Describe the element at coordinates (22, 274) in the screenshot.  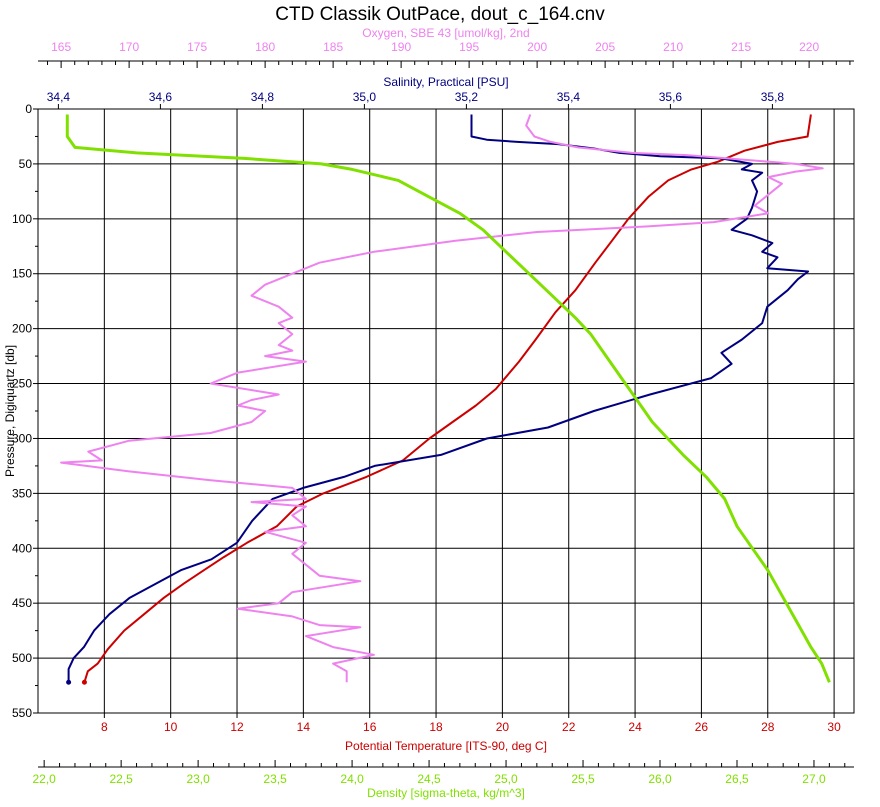
I see `y-tick-label: 150` at that location.